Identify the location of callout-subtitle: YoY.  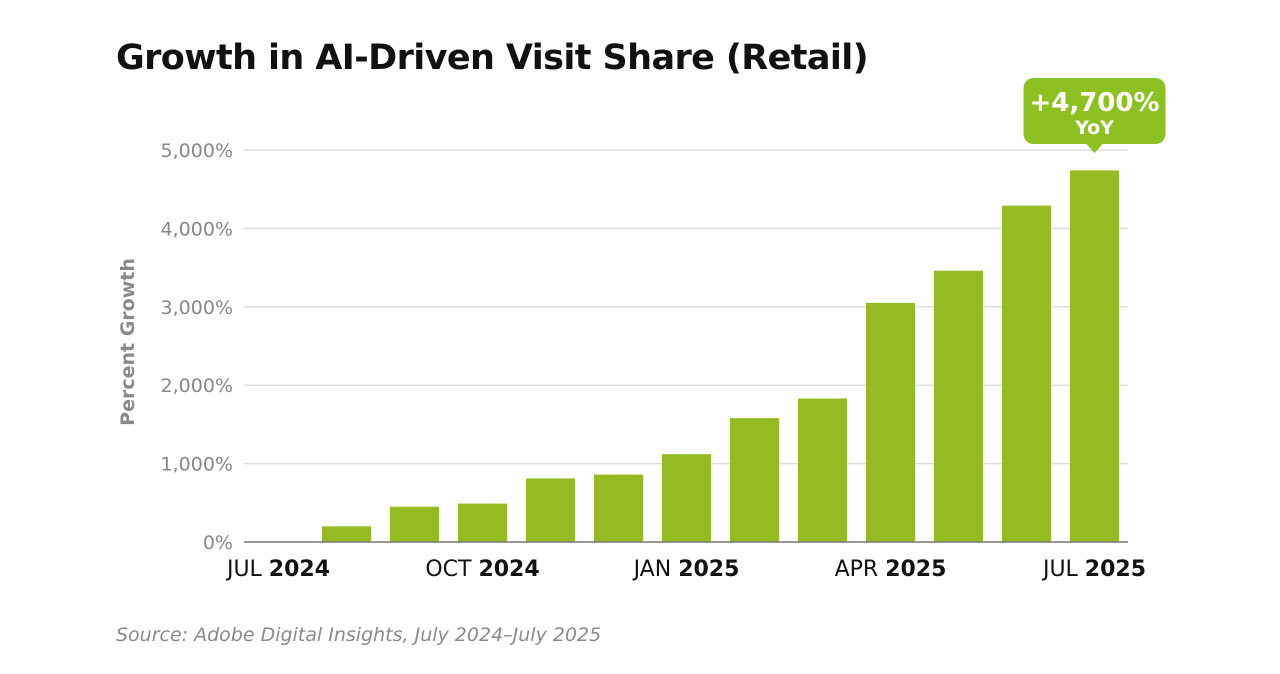
(1094, 128).